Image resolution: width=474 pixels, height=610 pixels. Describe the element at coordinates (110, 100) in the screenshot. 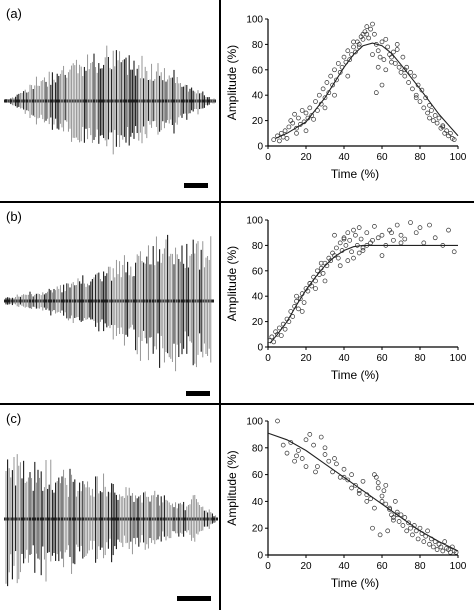

I see `waveform-a` at that location.